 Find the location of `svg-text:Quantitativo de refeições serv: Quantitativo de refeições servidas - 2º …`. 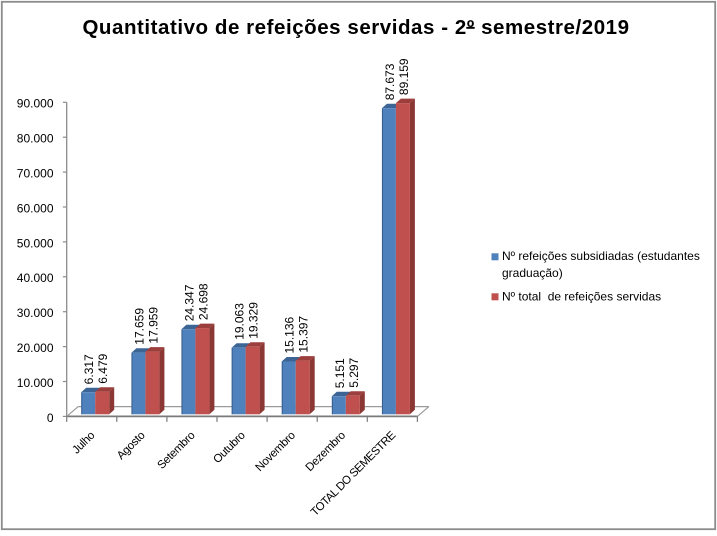

svg-text:Quantitativo de refeições serv: Quantitativo de refeições servidas - 2º … is located at coordinates (355, 27).